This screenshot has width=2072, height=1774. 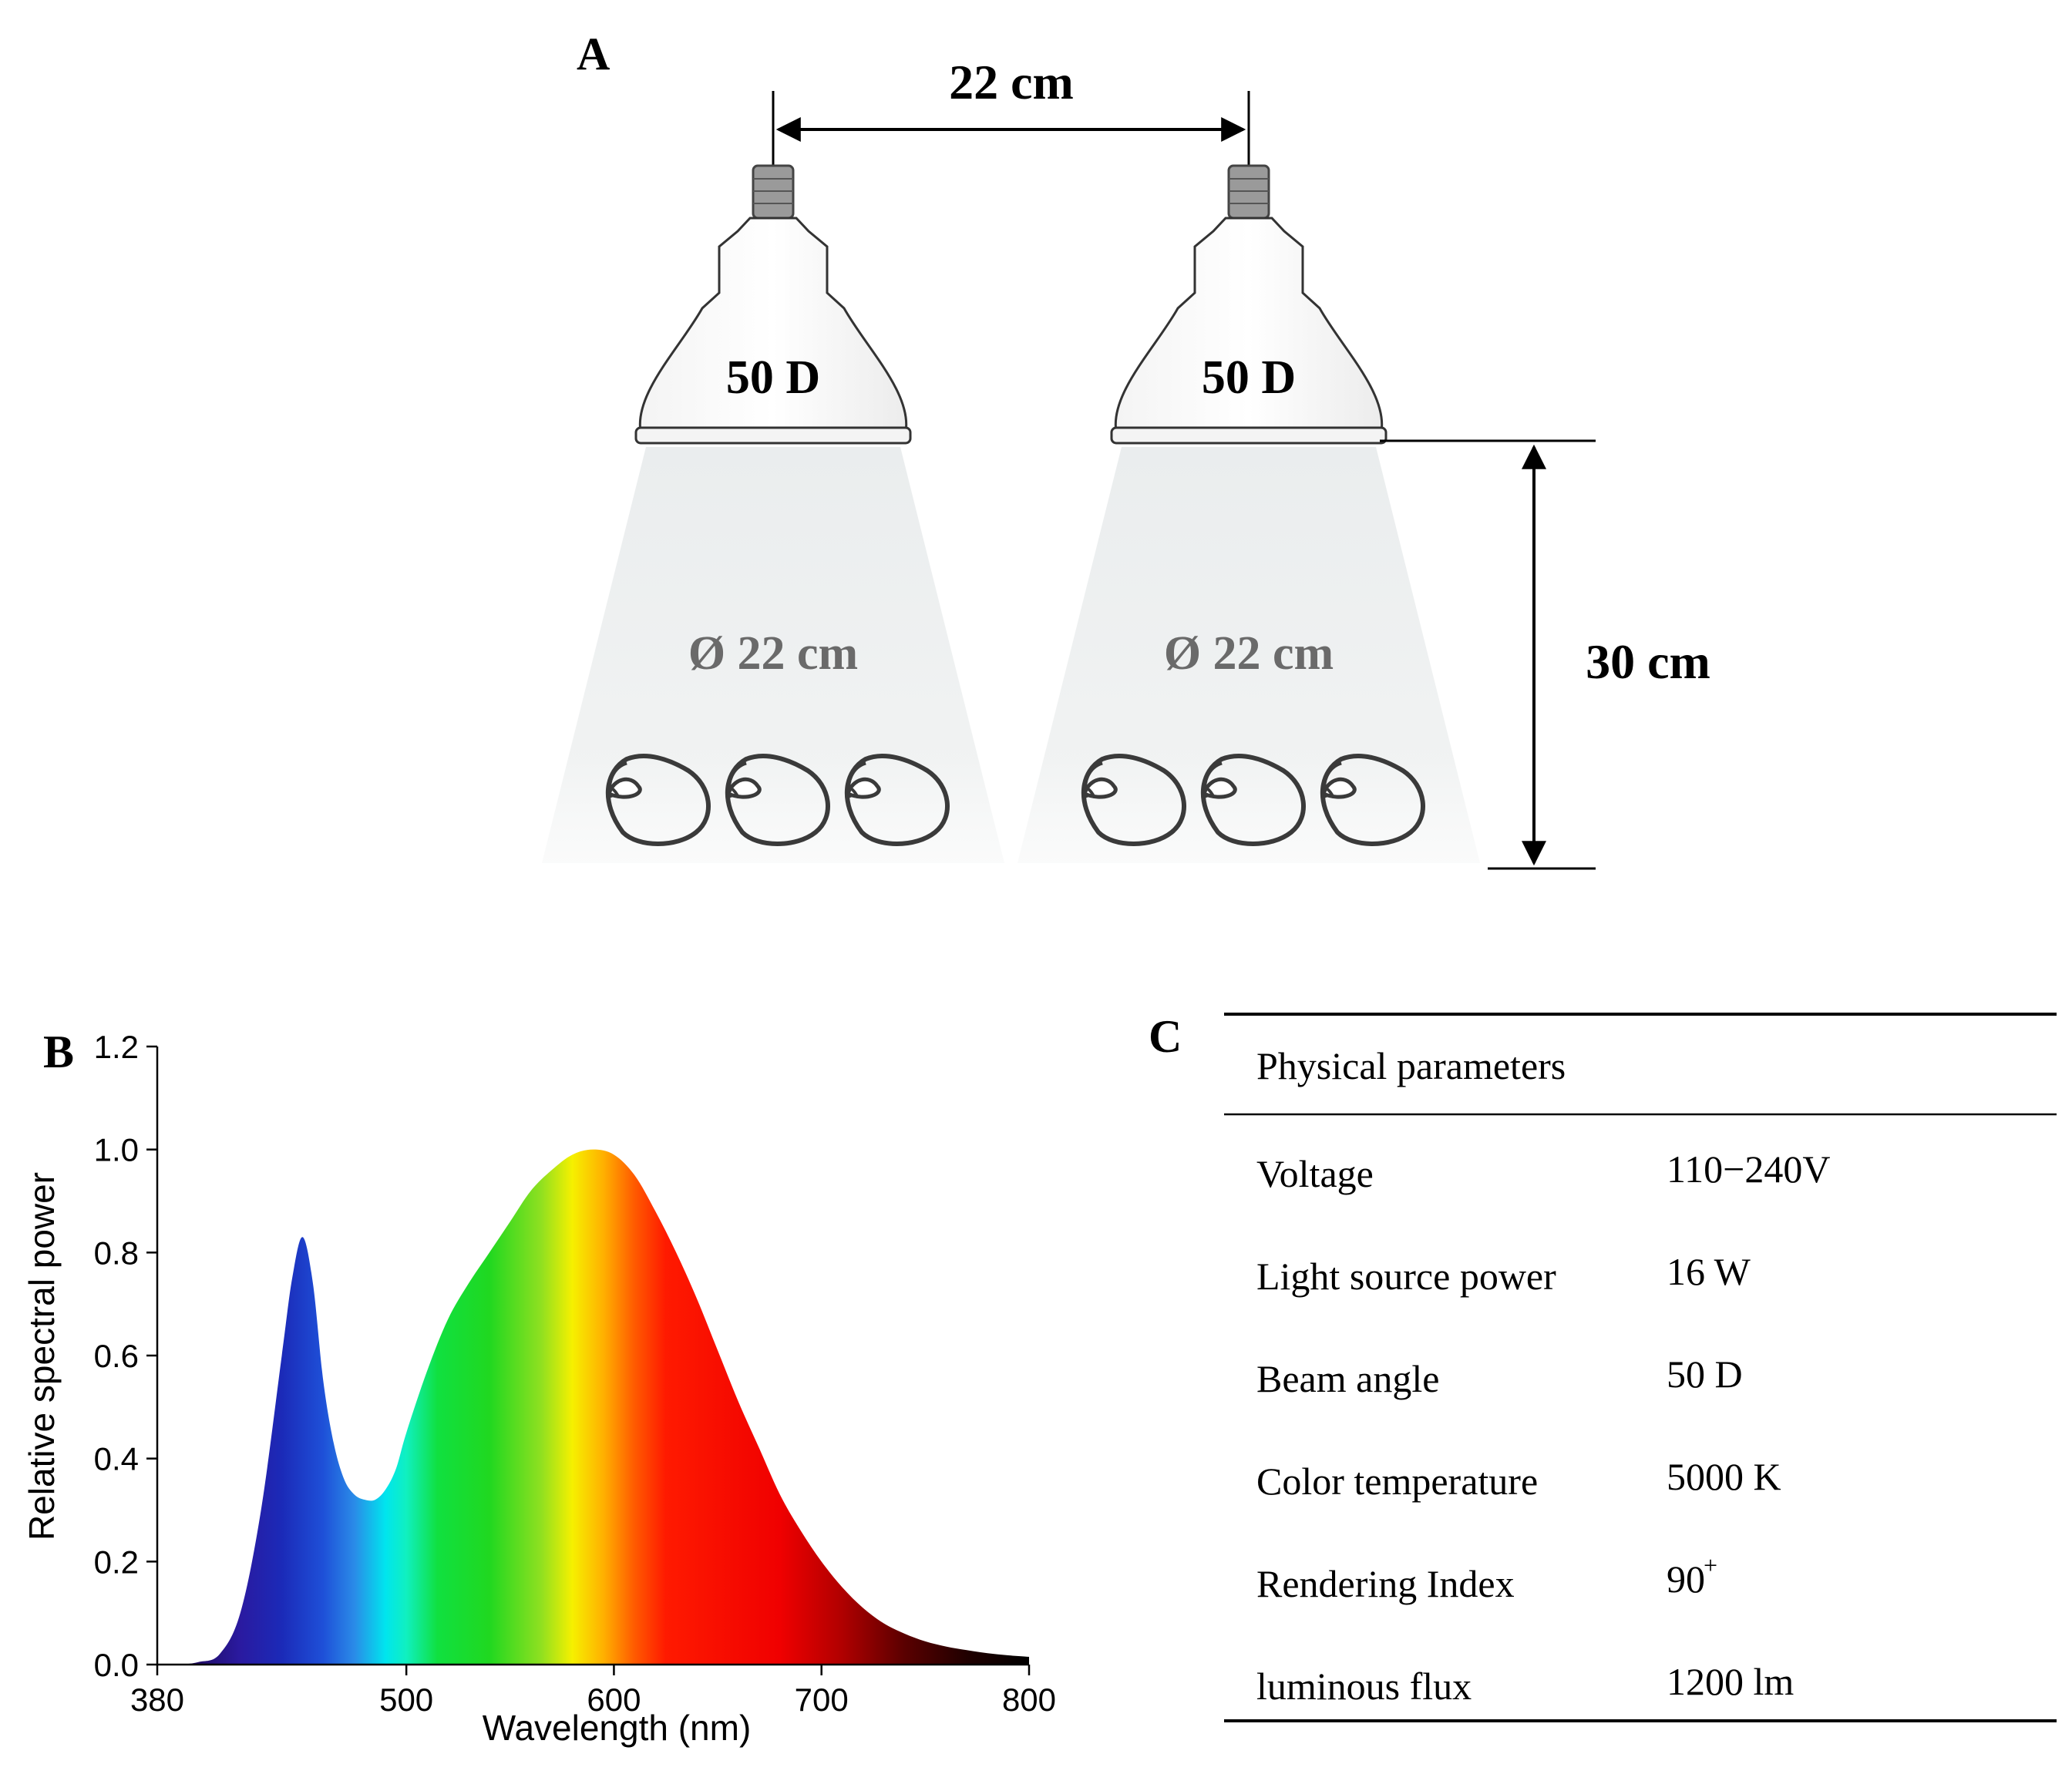 What do you see at coordinates (1029, 1700) in the screenshot?
I see `x-tick-label: 800` at bounding box center [1029, 1700].